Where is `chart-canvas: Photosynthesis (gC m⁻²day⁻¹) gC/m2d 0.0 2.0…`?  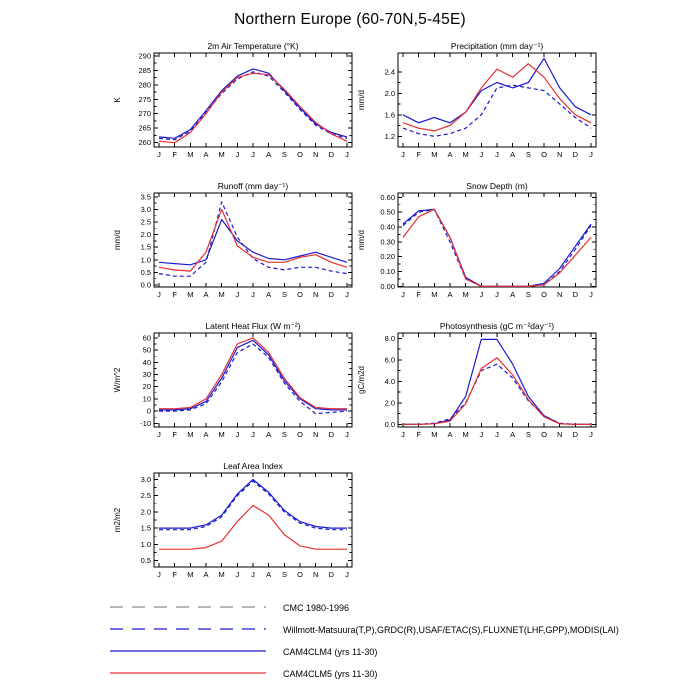
chart-canvas: Photosynthesis (gC m⁻²day⁻¹) gC/m2d 0.0 2.0… is located at coordinates (477, 380).